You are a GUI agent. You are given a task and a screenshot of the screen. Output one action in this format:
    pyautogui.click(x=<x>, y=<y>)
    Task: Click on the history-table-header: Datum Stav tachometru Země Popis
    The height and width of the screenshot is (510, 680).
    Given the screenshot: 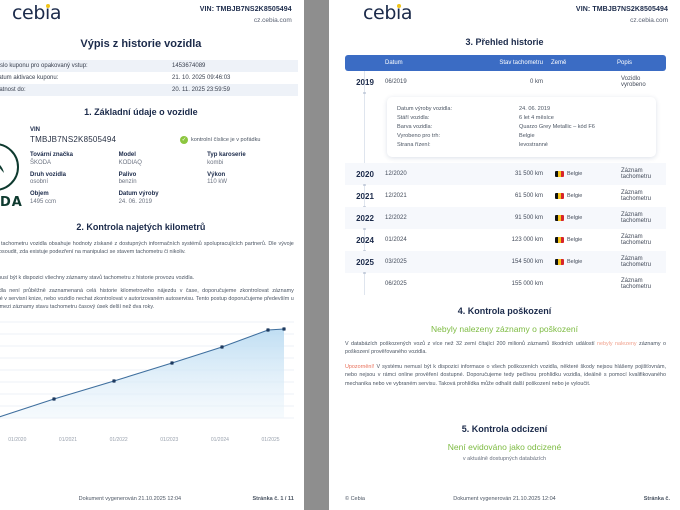 What is the action you would take?
    pyautogui.click(x=505, y=63)
    